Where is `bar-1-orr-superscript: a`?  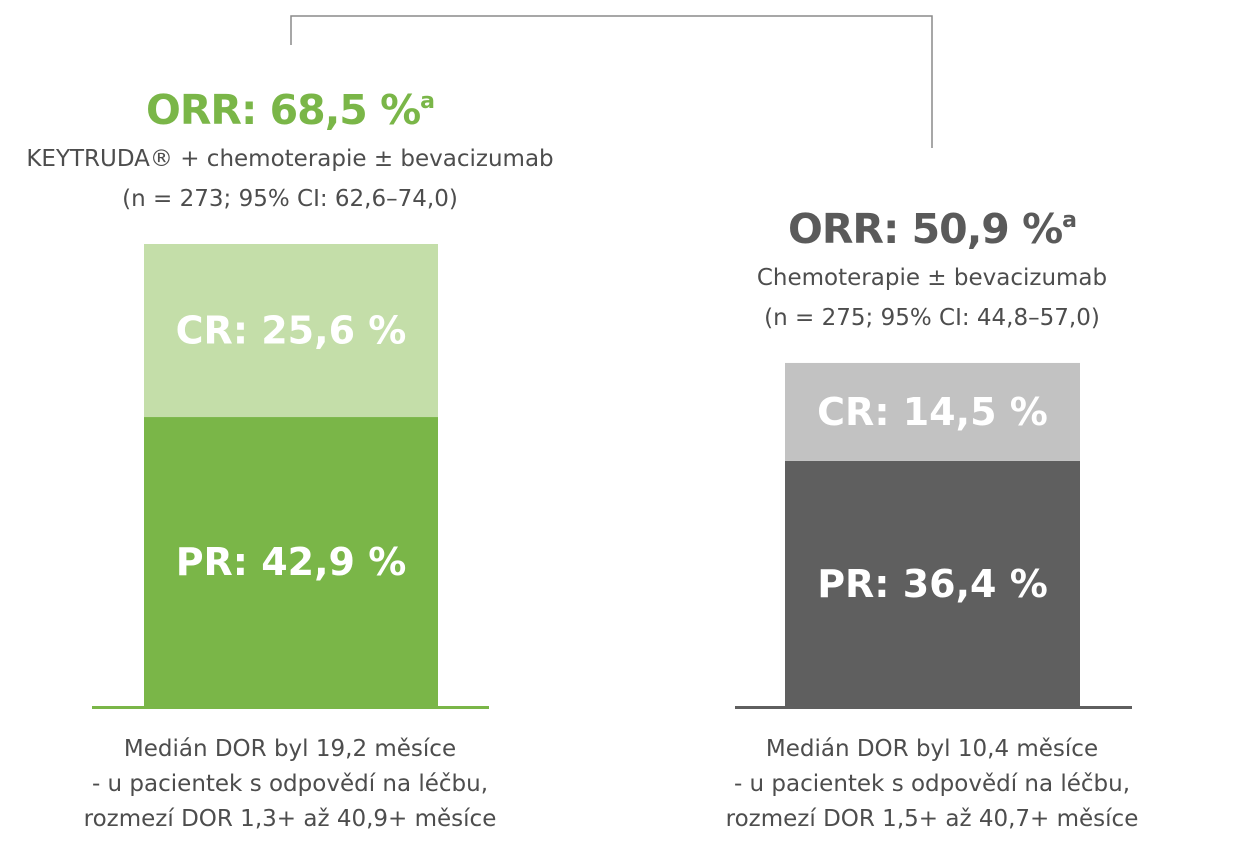 bar-1-orr-superscript: a is located at coordinates (427, 101).